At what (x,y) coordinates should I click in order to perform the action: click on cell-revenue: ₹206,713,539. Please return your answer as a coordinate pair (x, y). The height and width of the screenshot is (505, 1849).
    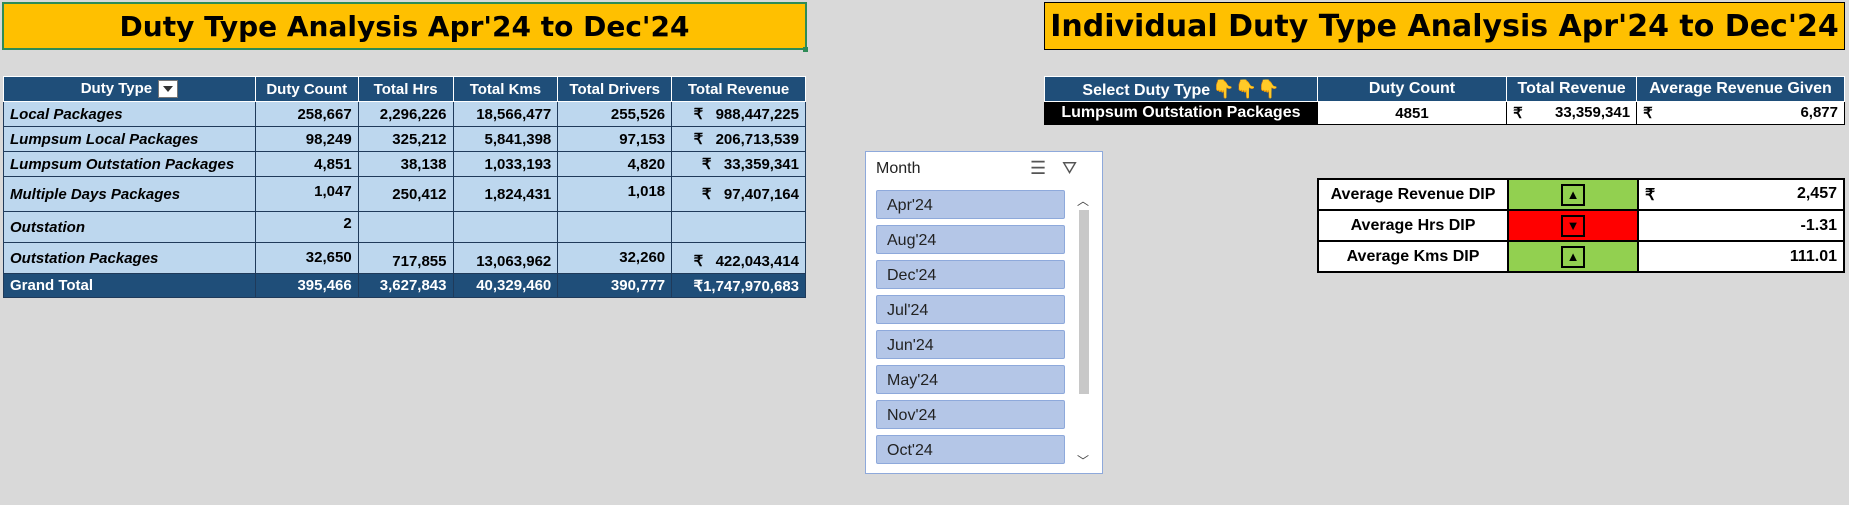
    Looking at the image, I should click on (738, 139).